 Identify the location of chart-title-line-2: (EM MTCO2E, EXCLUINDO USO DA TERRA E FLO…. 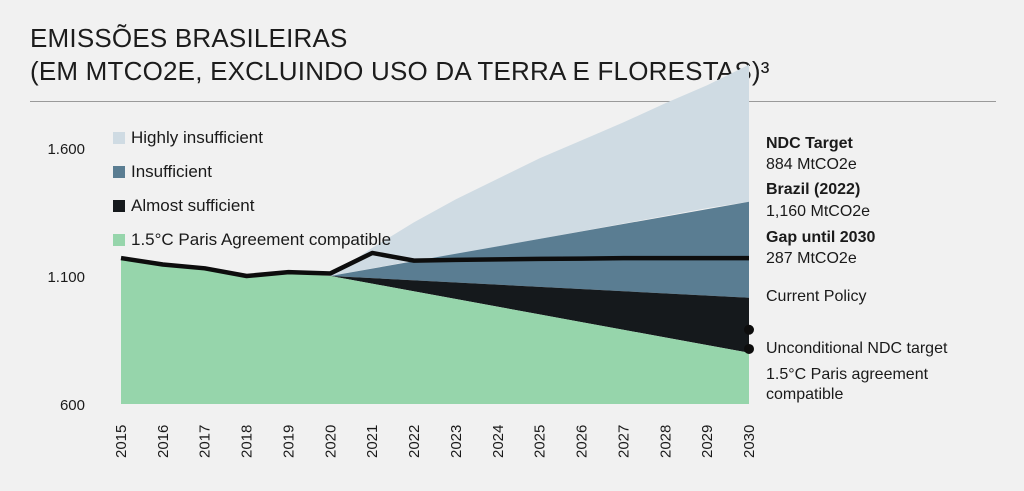
(400, 71).